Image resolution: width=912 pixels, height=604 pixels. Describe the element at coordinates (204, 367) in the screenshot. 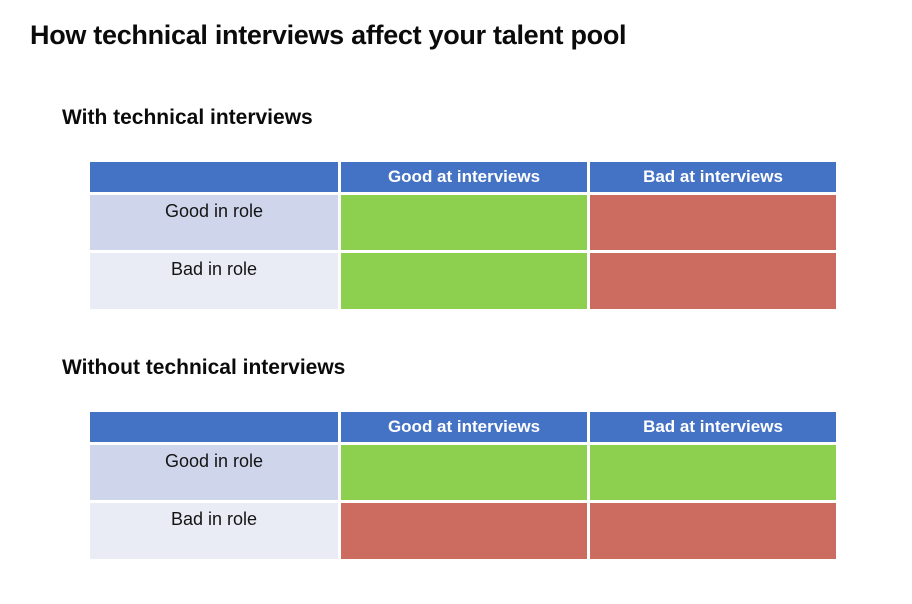

I see `section-heading-without-interviews: Without technical interviews` at that location.